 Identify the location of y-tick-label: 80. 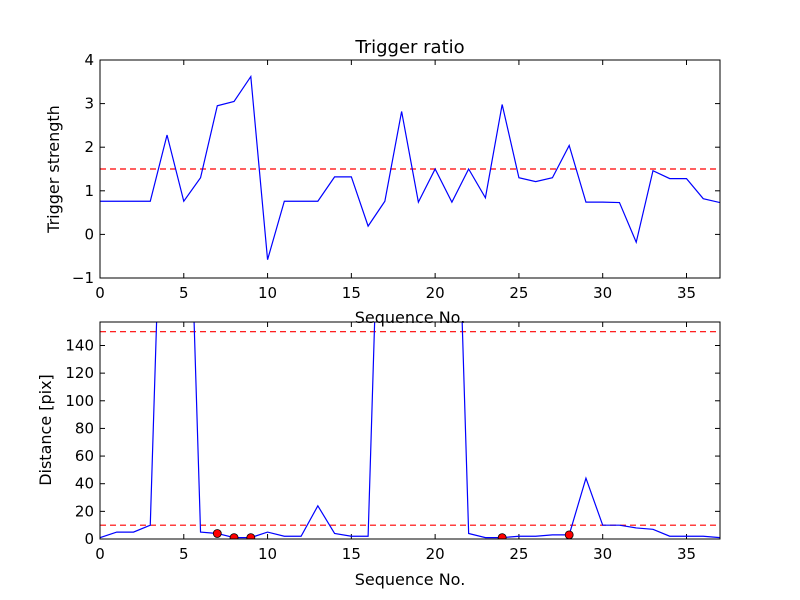
(84, 428).